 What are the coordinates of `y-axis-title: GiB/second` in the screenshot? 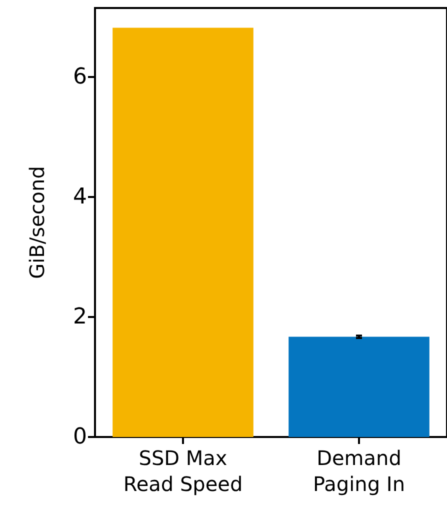 It's located at (37, 222).